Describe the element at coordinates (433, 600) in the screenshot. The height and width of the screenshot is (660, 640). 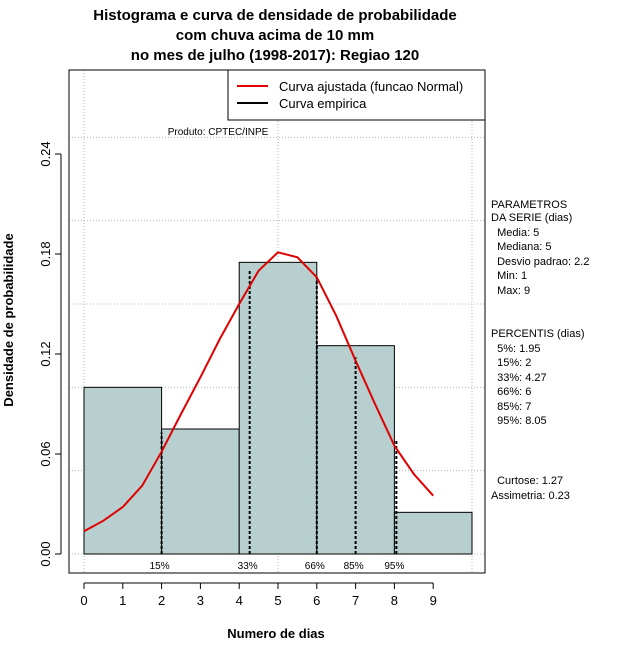
I see `x-tick-label: 9` at that location.